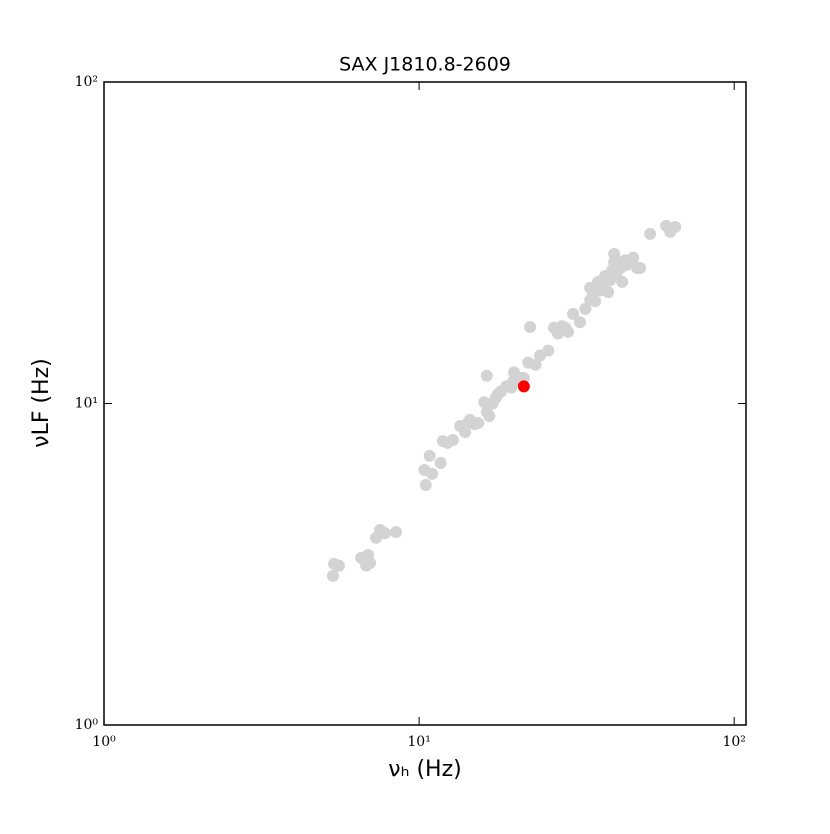 The image size is (830, 834). Describe the element at coordinates (87, 725) in the screenshot. I see `y-tick-label: 10⁰` at that location.